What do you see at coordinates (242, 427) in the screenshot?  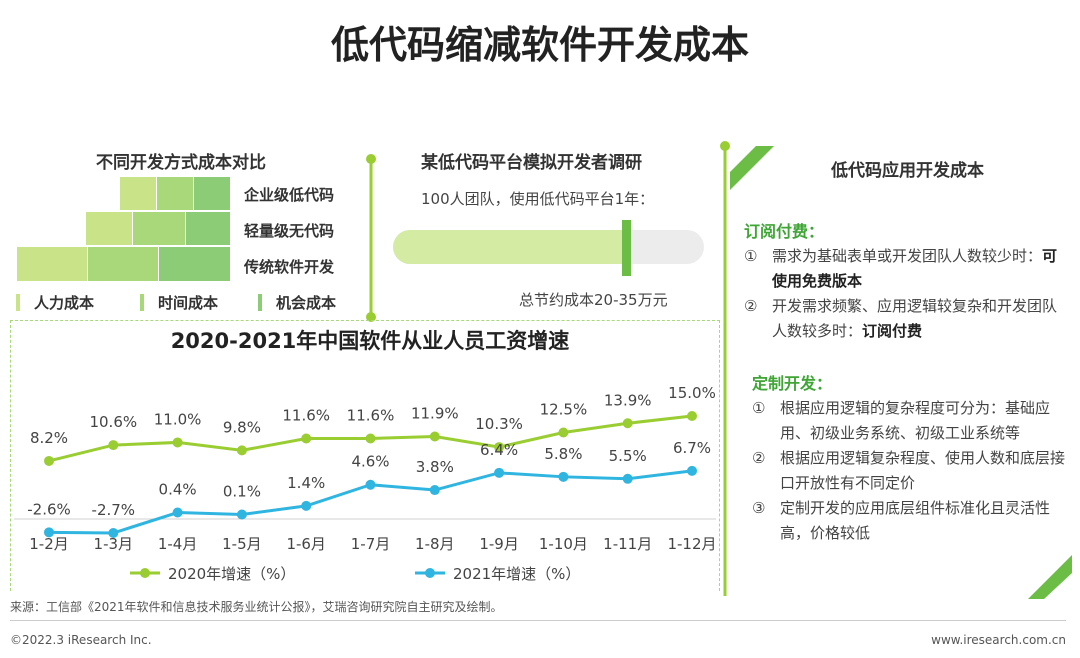 I see `data-label-1: 9.8%` at bounding box center [242, 427].